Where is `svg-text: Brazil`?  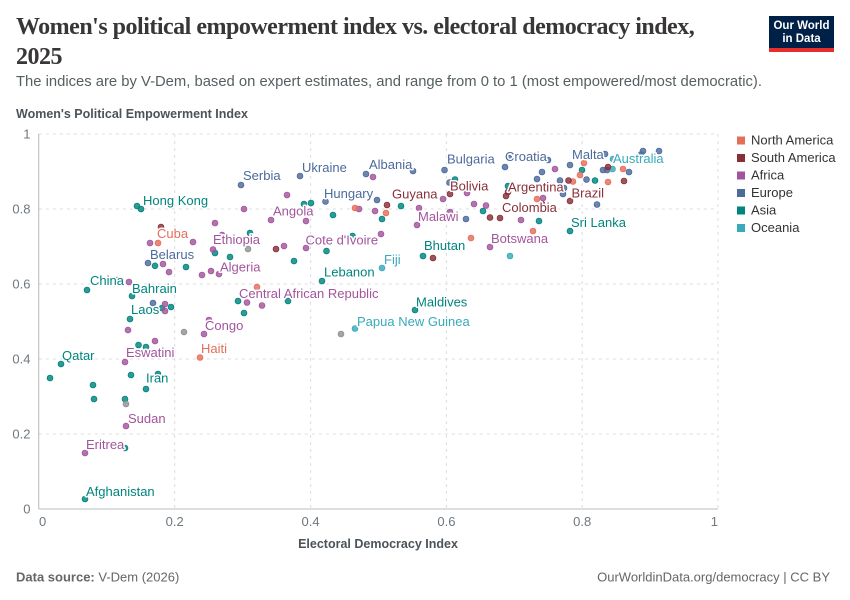 svg-text: Brazil is located at coordinates (588, 193).